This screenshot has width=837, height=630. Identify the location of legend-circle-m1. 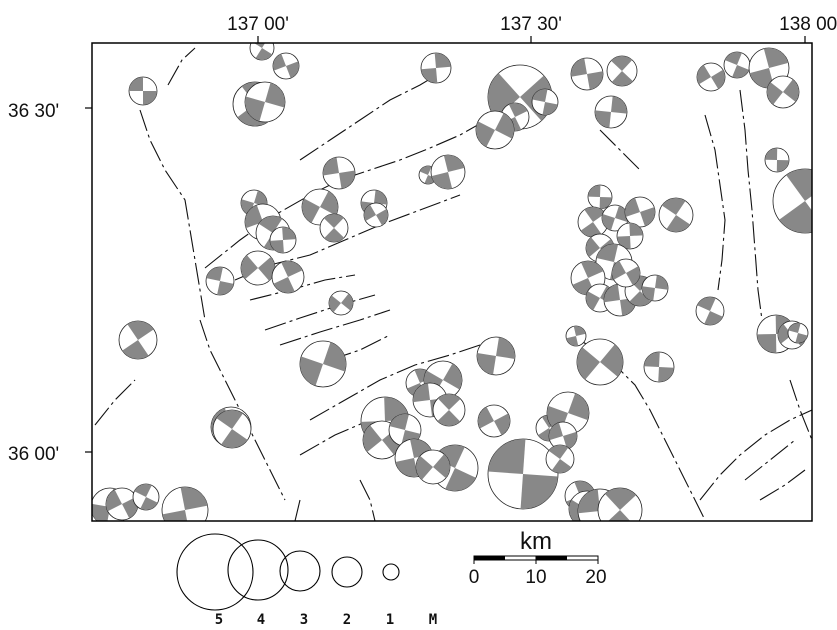
(391, 572).